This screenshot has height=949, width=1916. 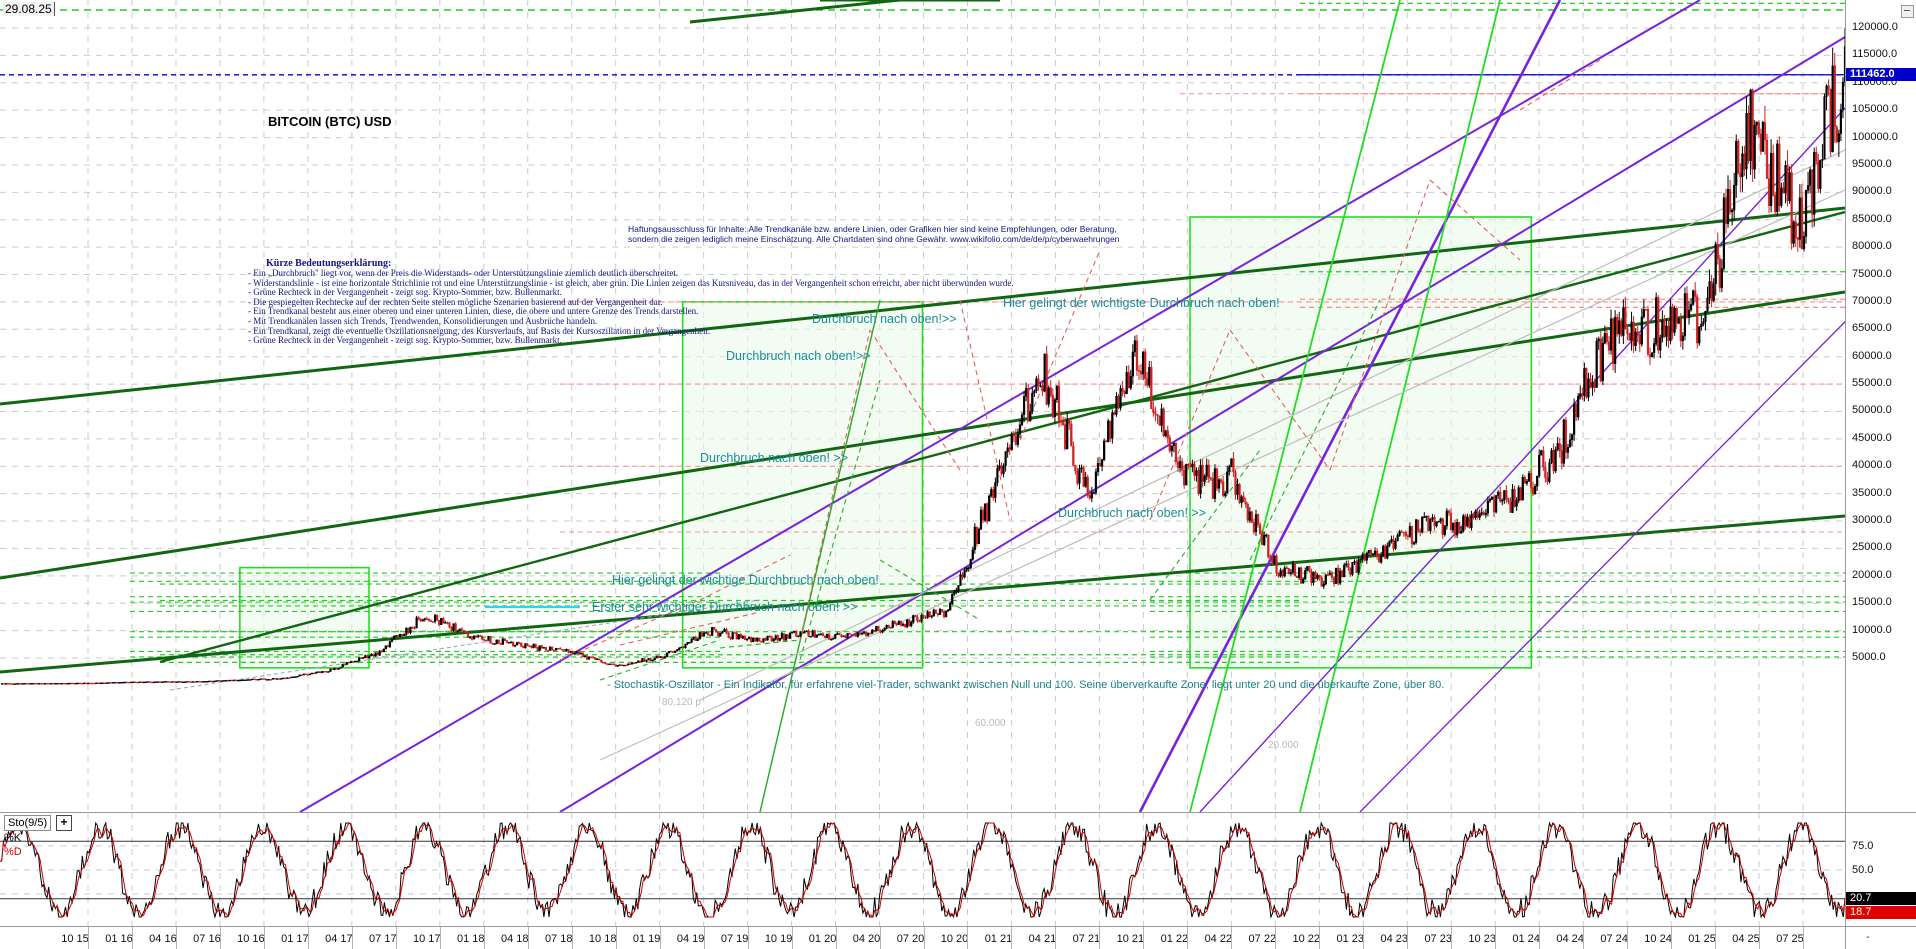 What do you see at coordinates (427, 939) in the screenshot?
I see `time-axis-tick: 10 17` at bounding box center [427, 939].